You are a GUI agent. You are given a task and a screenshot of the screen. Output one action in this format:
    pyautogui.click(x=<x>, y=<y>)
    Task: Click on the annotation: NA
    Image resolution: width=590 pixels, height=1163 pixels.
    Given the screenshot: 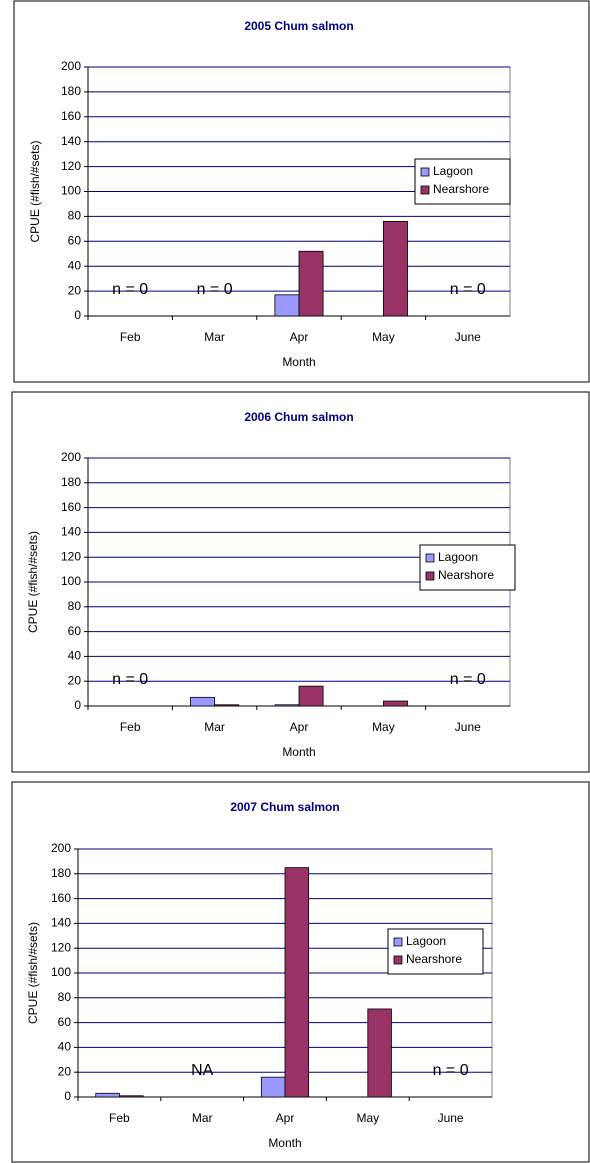 What is the action you would take?
    pyautogui.click(x=202, y=1070)
    